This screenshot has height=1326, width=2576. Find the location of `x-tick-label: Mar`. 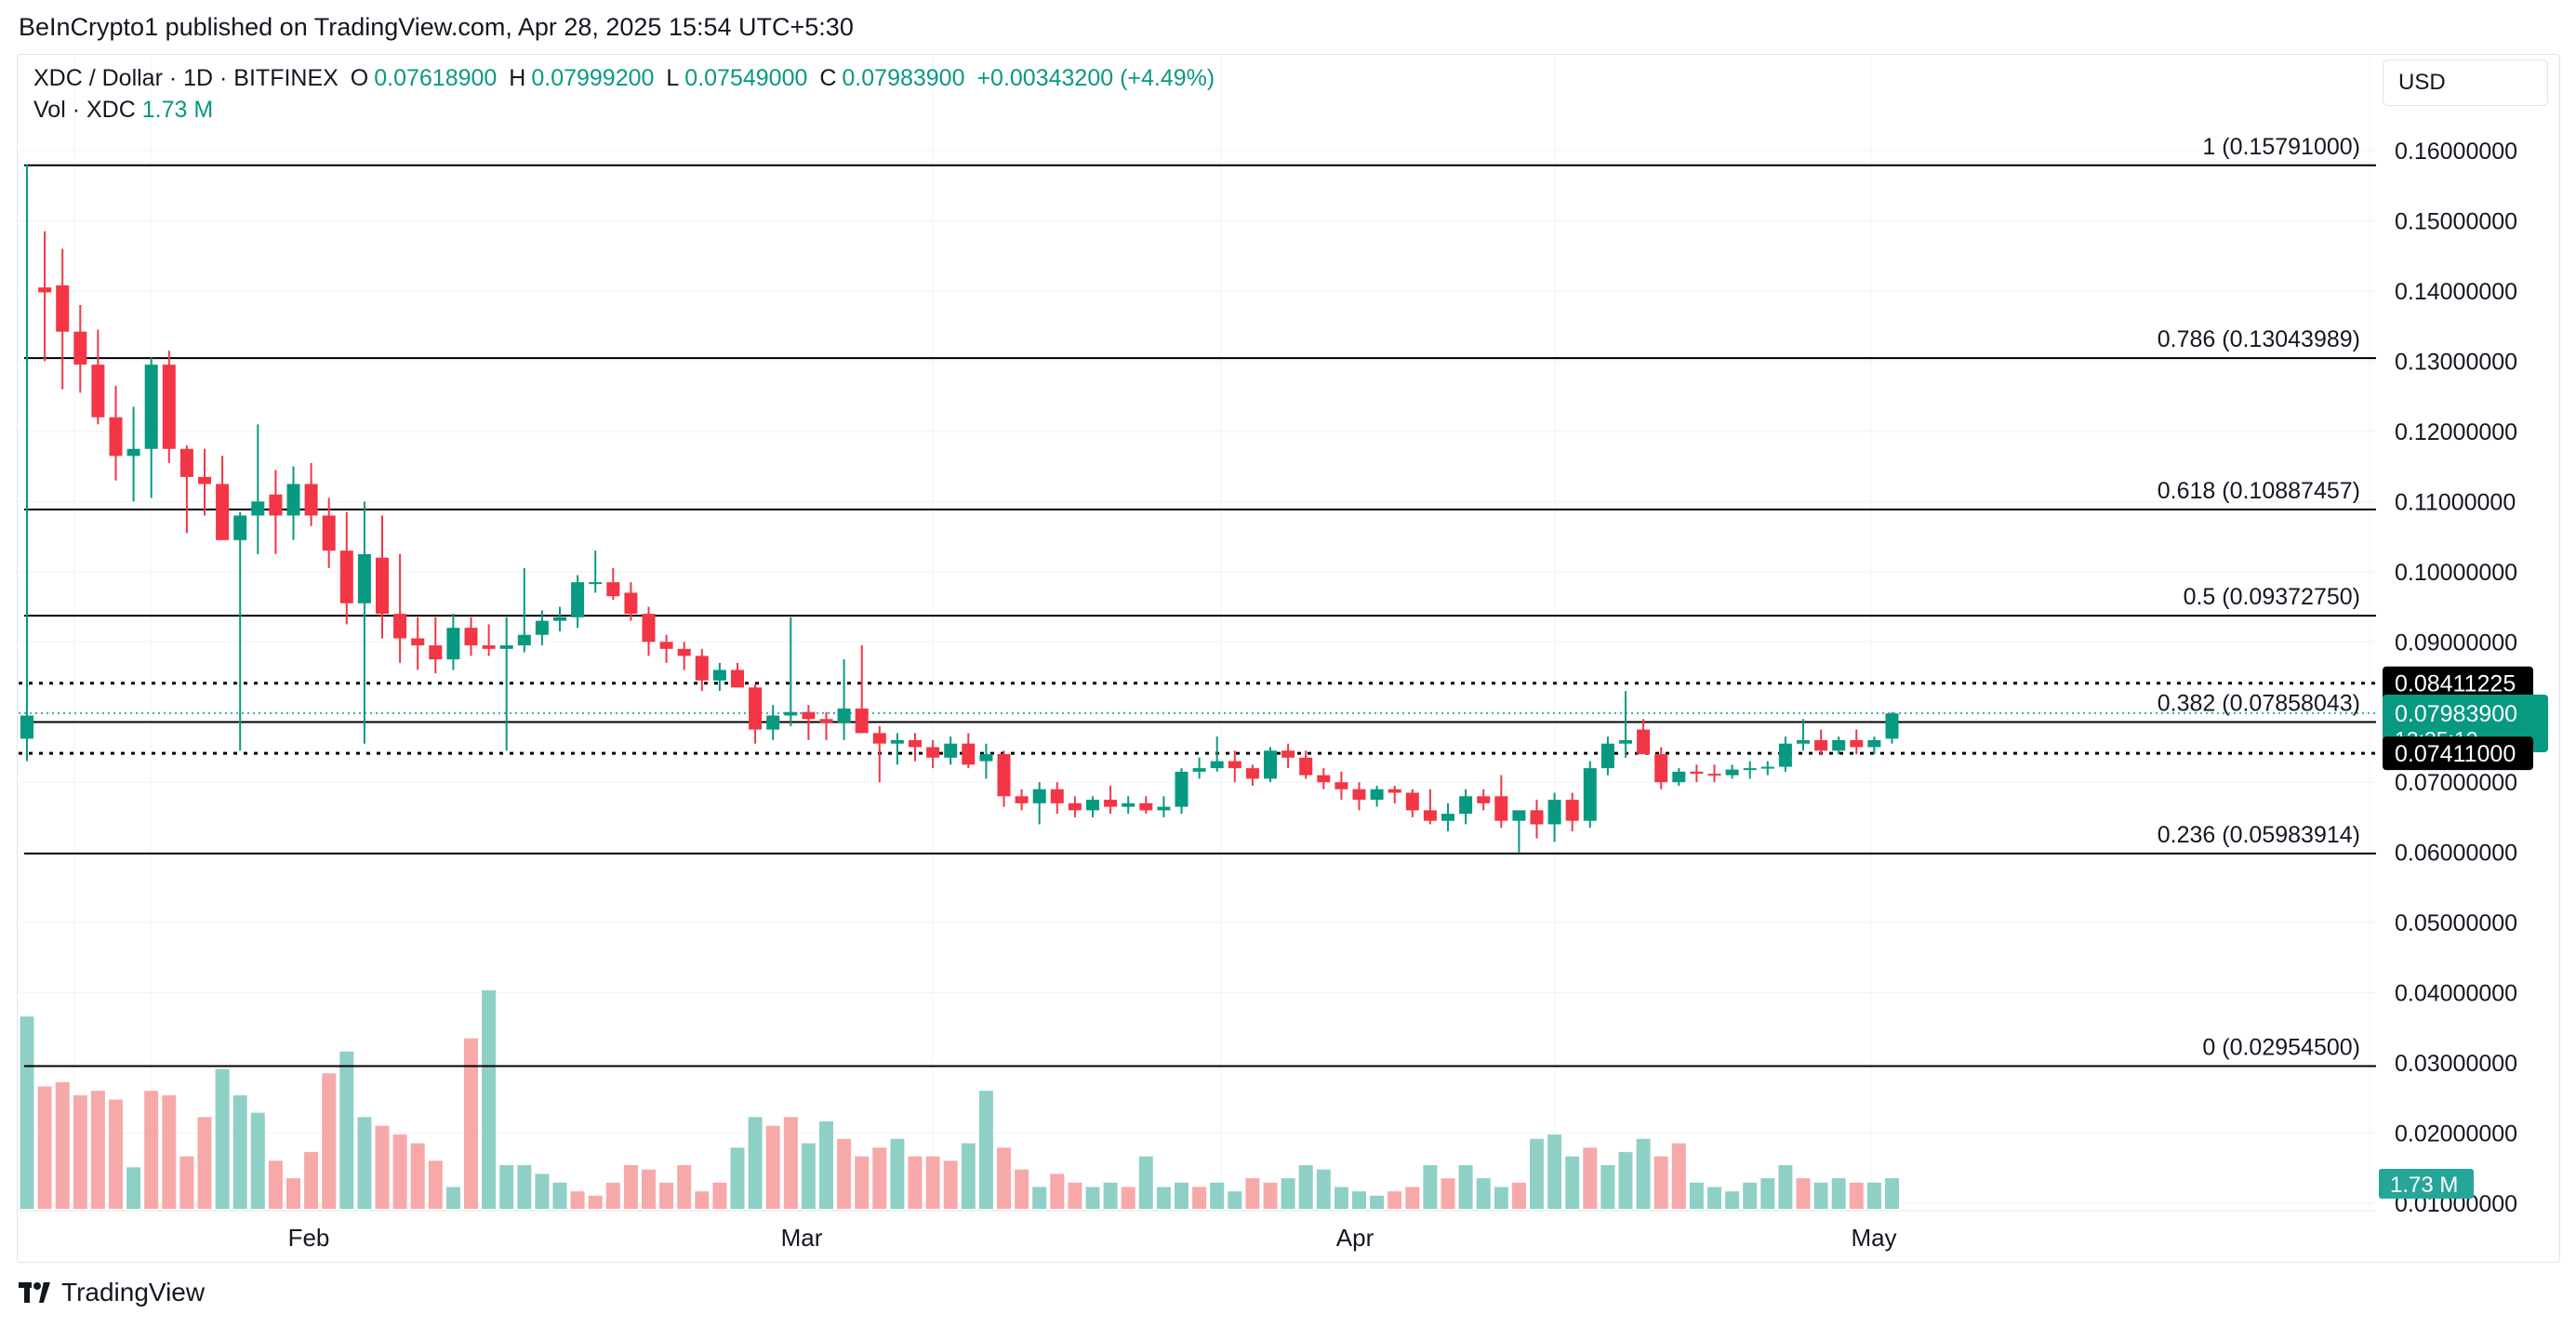

x-tick-label: Mar is located at coordinates (802, 1238).